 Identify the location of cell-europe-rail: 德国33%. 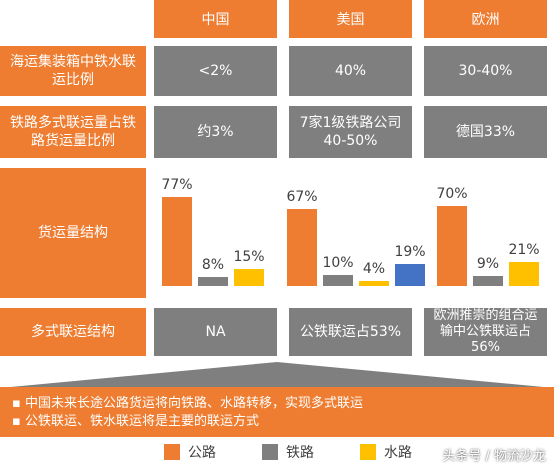
(485, 132).